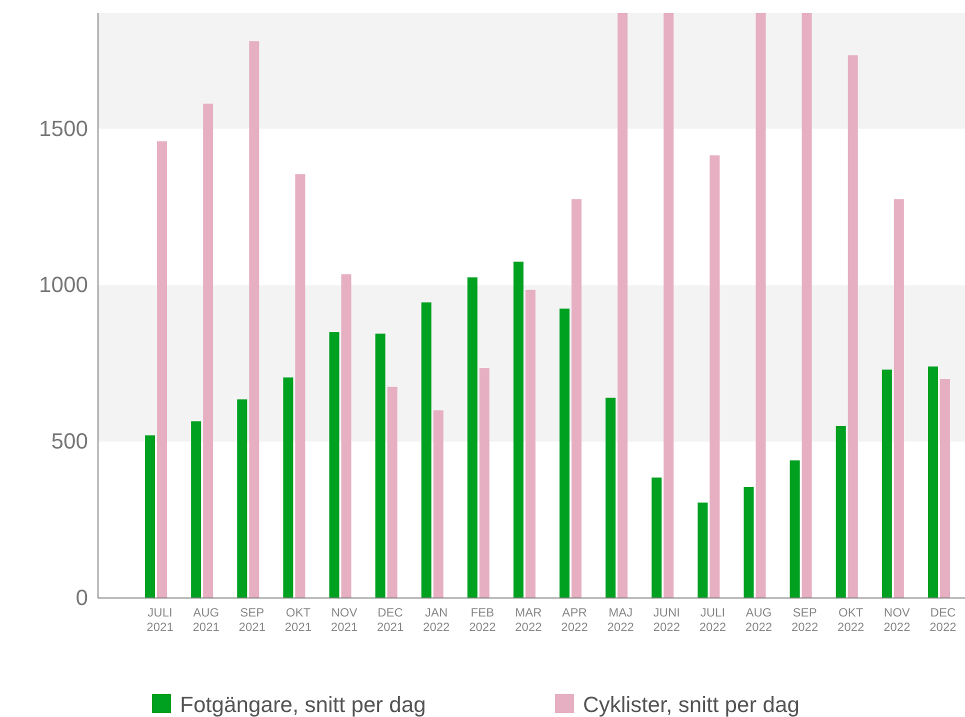 This screenshot has height=717, width=965. I want to click on legend-label: Fotgängare, snitt per dag, so click(303, 704).